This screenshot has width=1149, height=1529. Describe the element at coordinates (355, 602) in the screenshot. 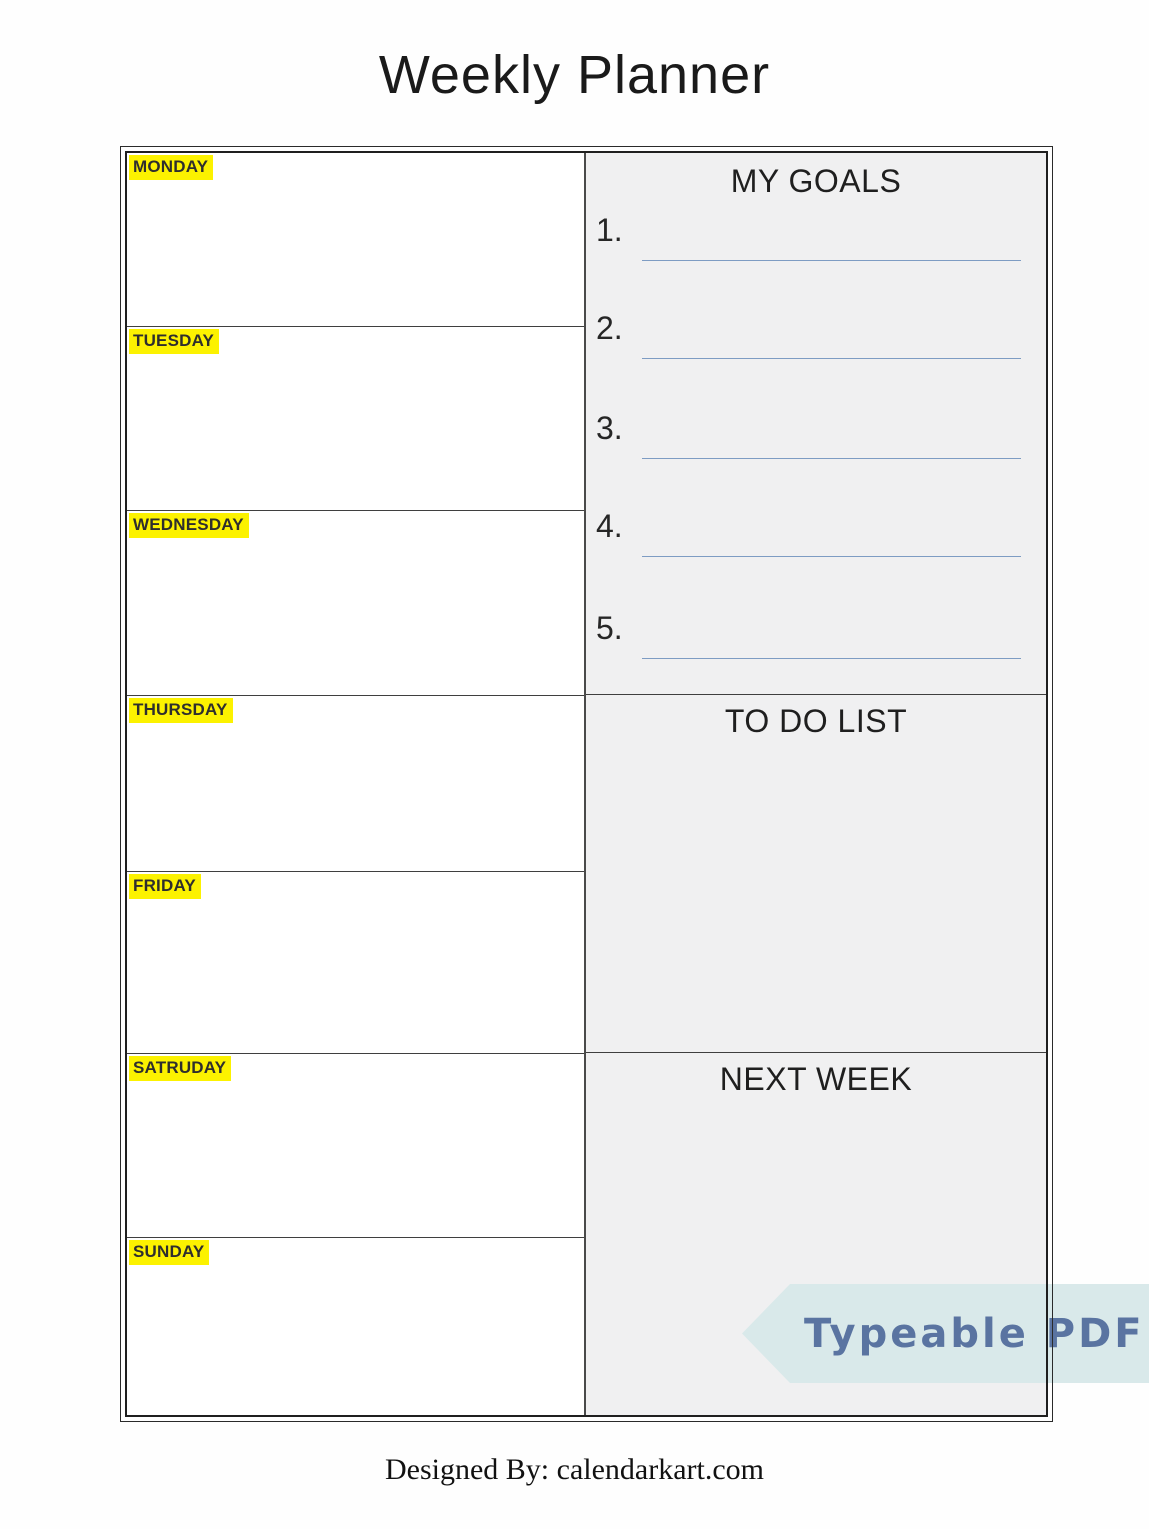

I see `day-row-wednesday: WEDNESDAY` at that location.